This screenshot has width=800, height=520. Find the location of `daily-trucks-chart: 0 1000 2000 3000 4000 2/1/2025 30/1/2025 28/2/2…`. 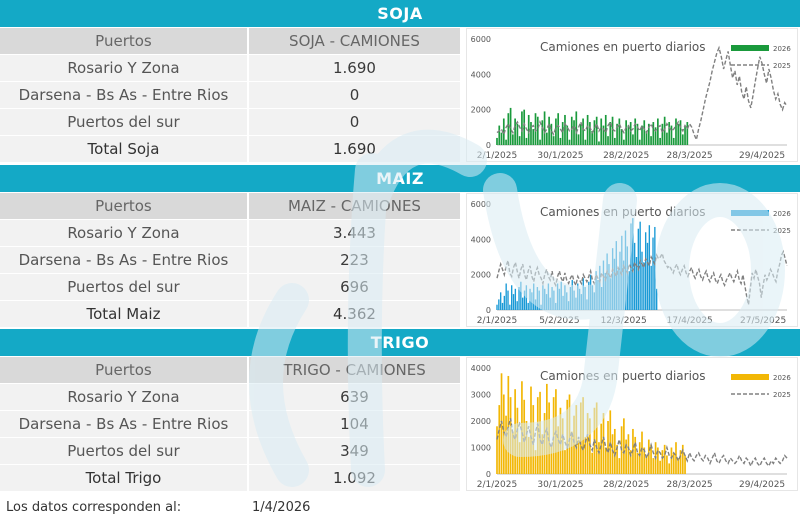

daily-trucks-chart: 0 1000 2000 3000 4000 2/1/2025 30/1/2025 28/2/2… is located at coordinates (632, 424).